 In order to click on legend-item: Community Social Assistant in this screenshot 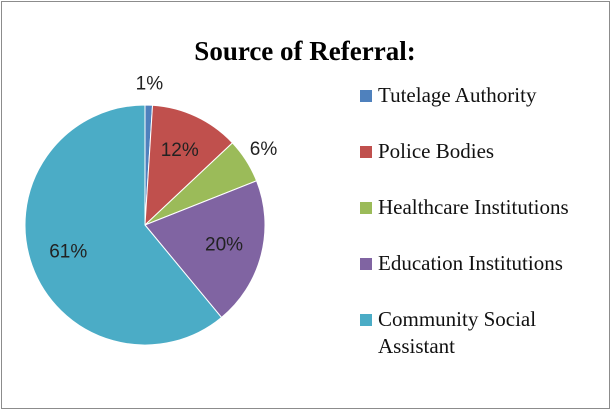, I will do `click(477, 333)`.